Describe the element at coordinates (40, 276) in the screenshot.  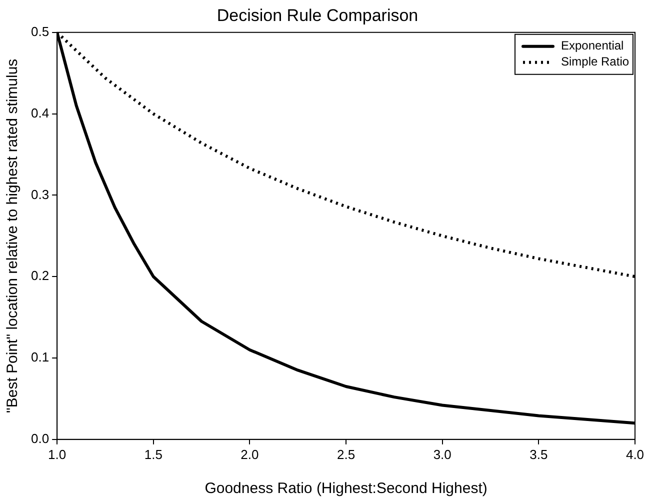
I see `y-tick-label: 0.2` at that location.